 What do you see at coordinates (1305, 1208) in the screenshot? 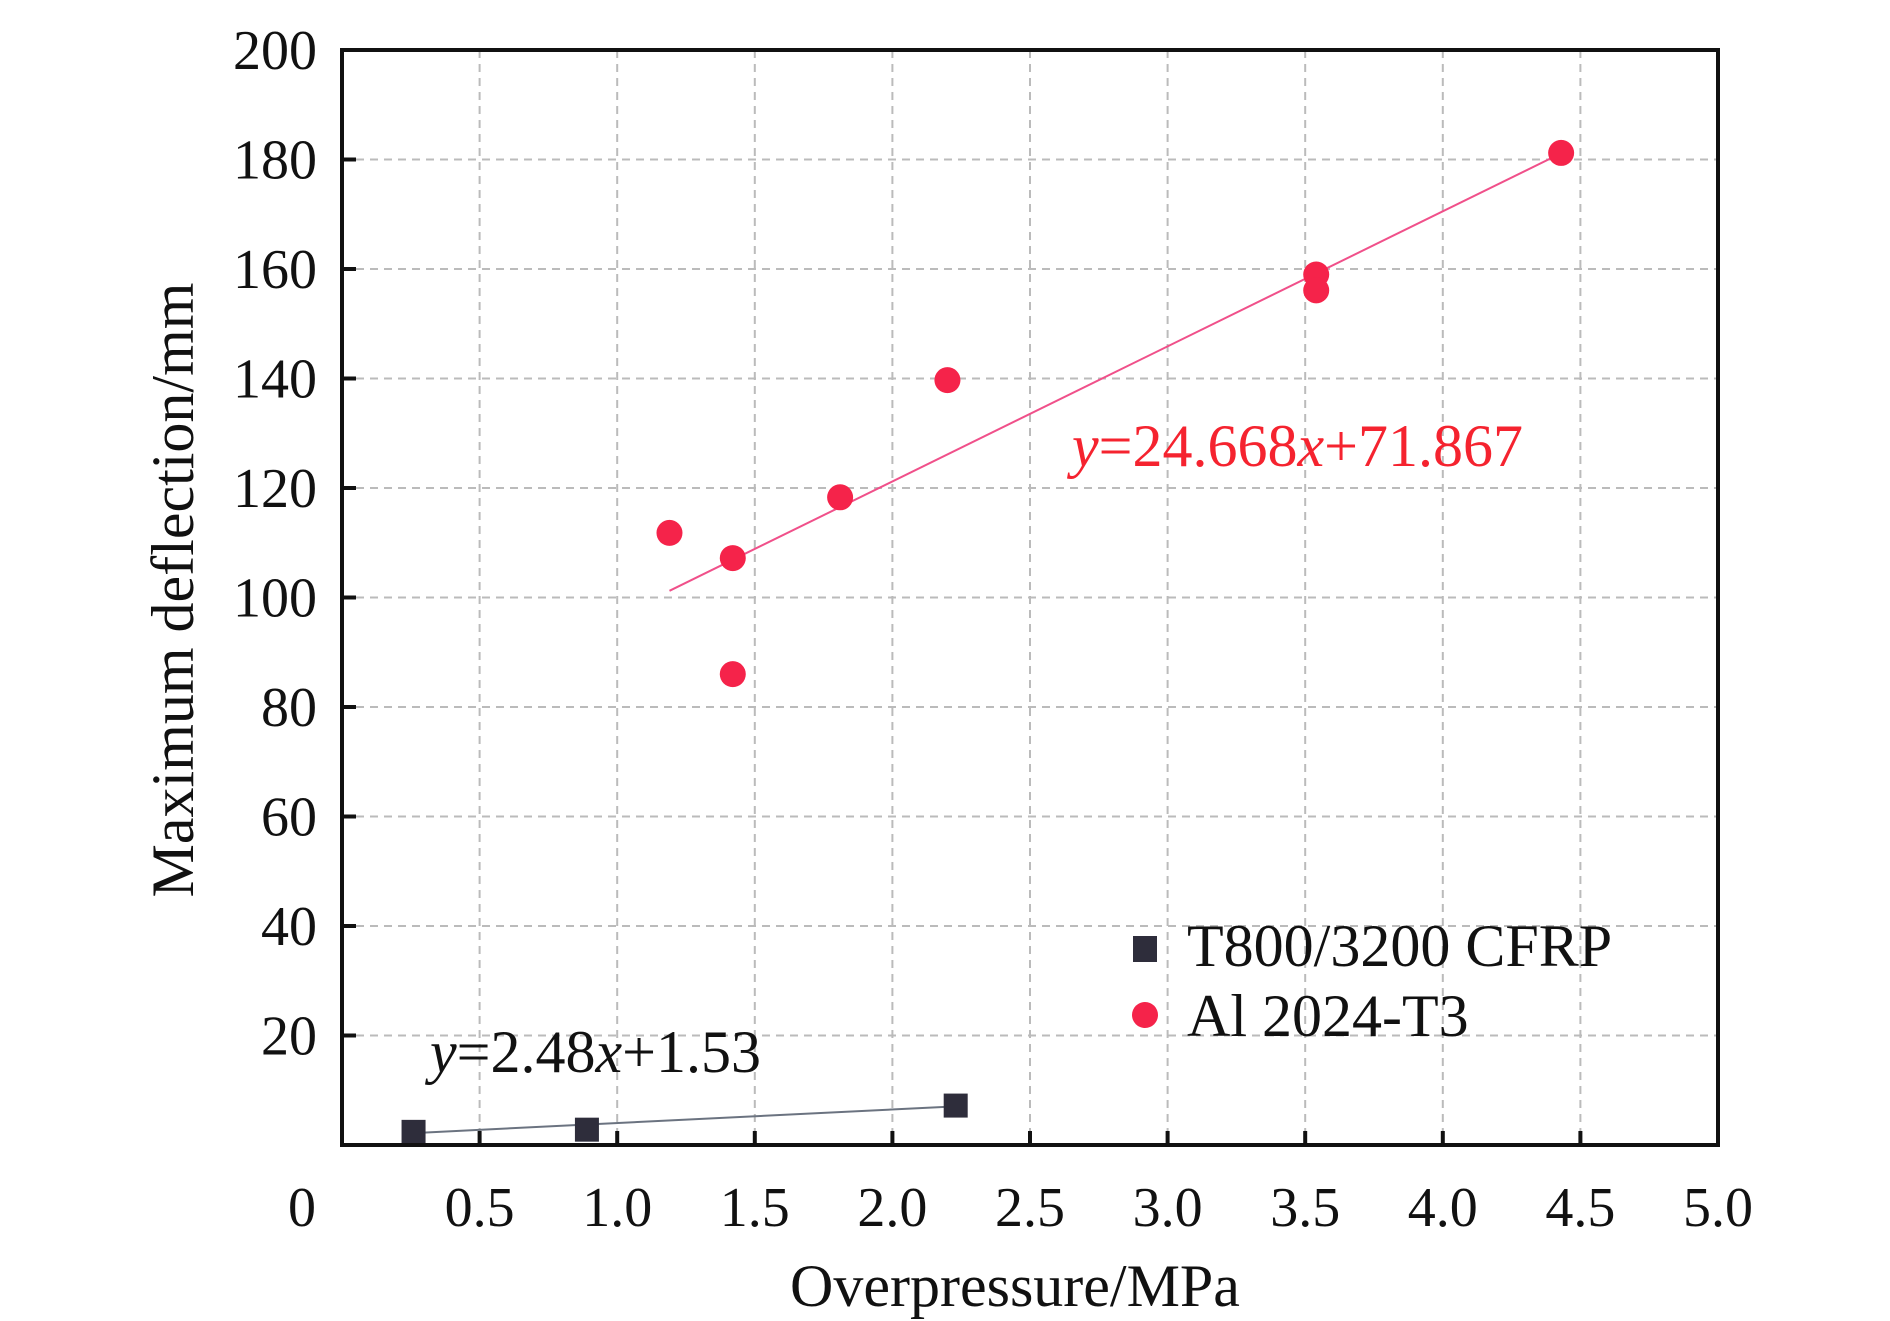
I see `x-tick-label: 3.5` at bounding box center [1305, 1208].